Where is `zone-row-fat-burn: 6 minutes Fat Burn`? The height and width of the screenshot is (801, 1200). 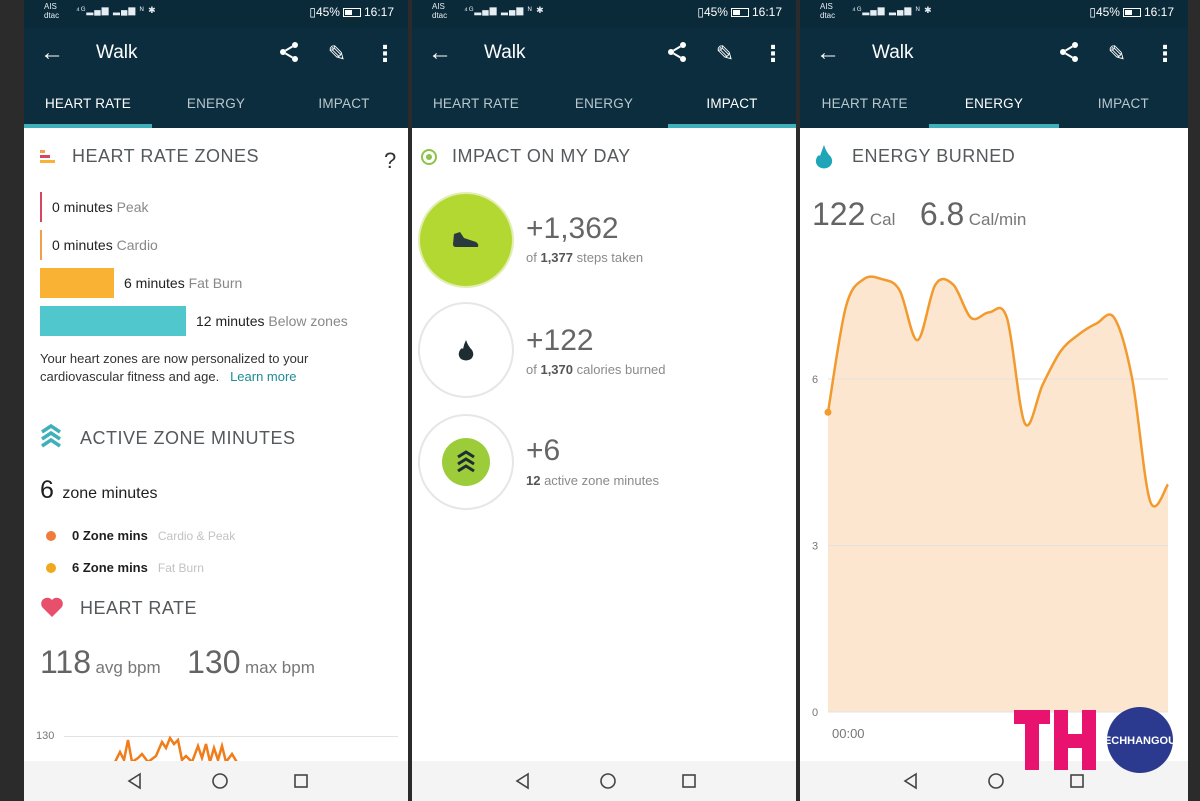 zone-row-fat-burn: 6 minutes Fat Burn is located at coordinates (141, 283).